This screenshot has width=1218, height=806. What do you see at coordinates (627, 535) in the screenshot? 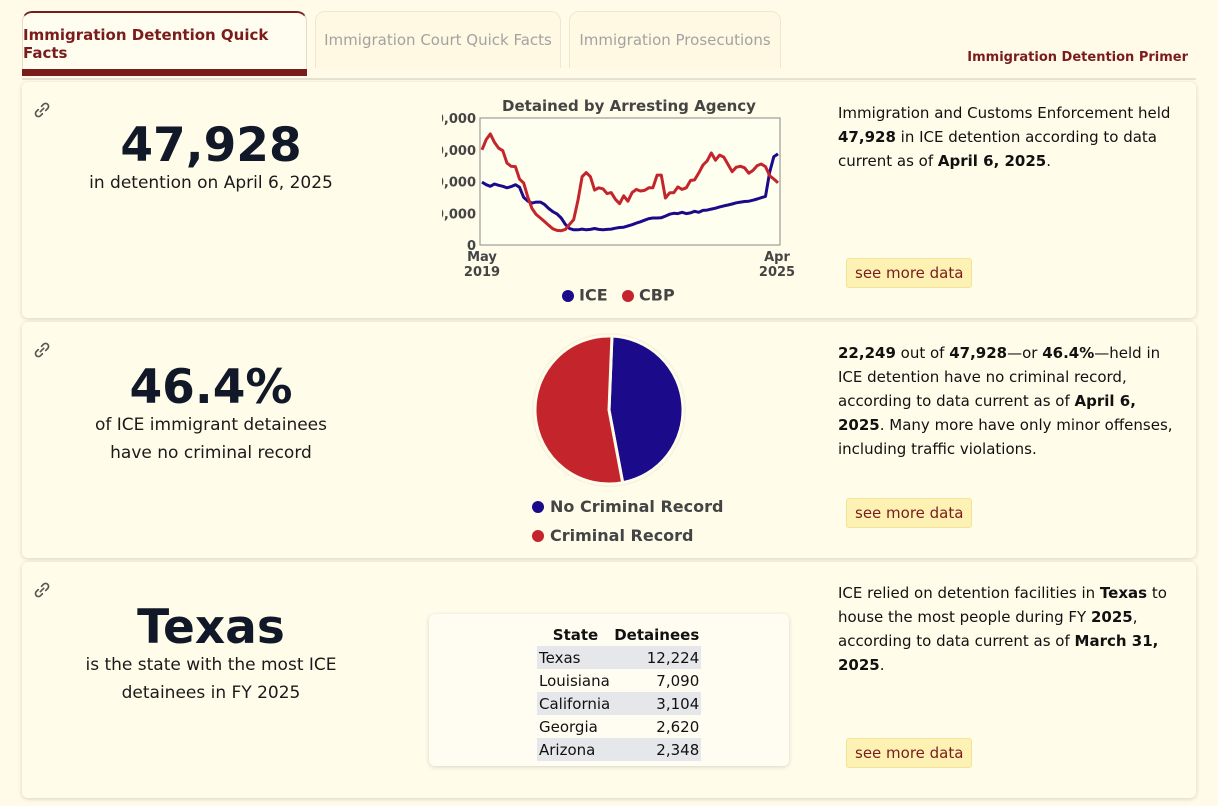
I see `legend-item-criminal-record: Criminal Record` at bounding box center [627, 535].